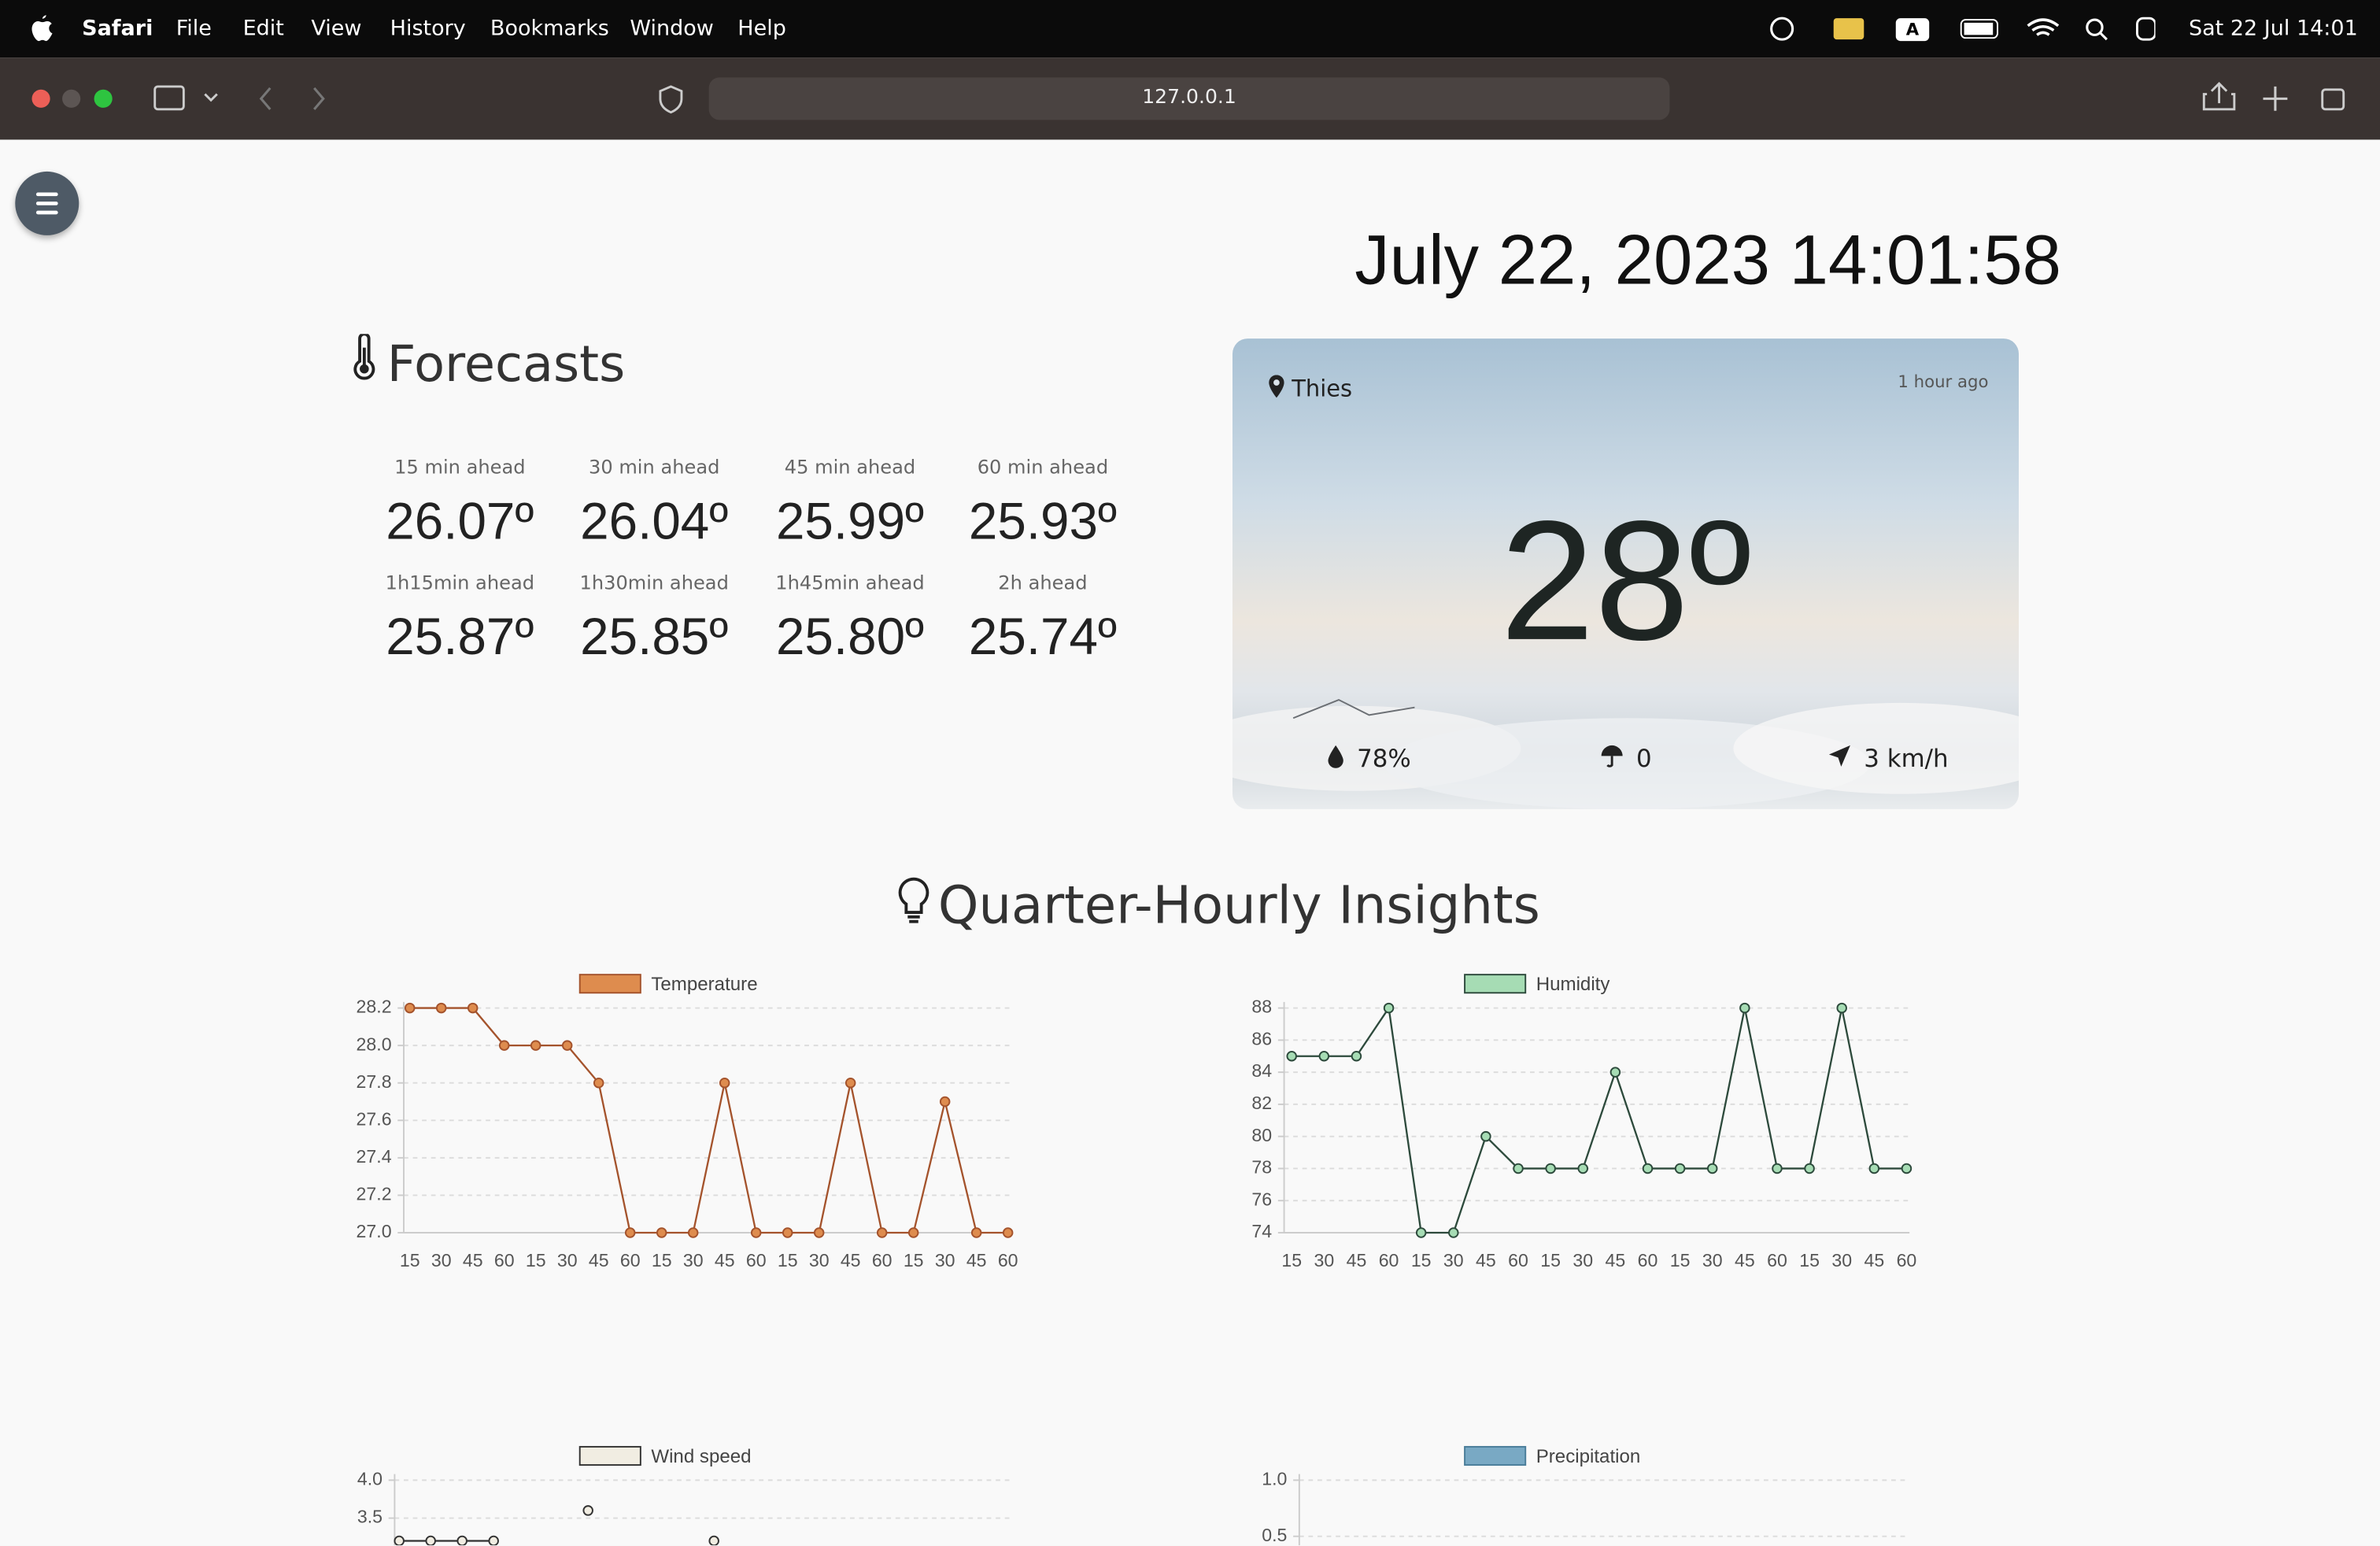 The height and width of the screenshot is (1546, 2380). Describe the element at coordinates (263, 29) in the screenshot. I see `menu-item: Edit` at that location.